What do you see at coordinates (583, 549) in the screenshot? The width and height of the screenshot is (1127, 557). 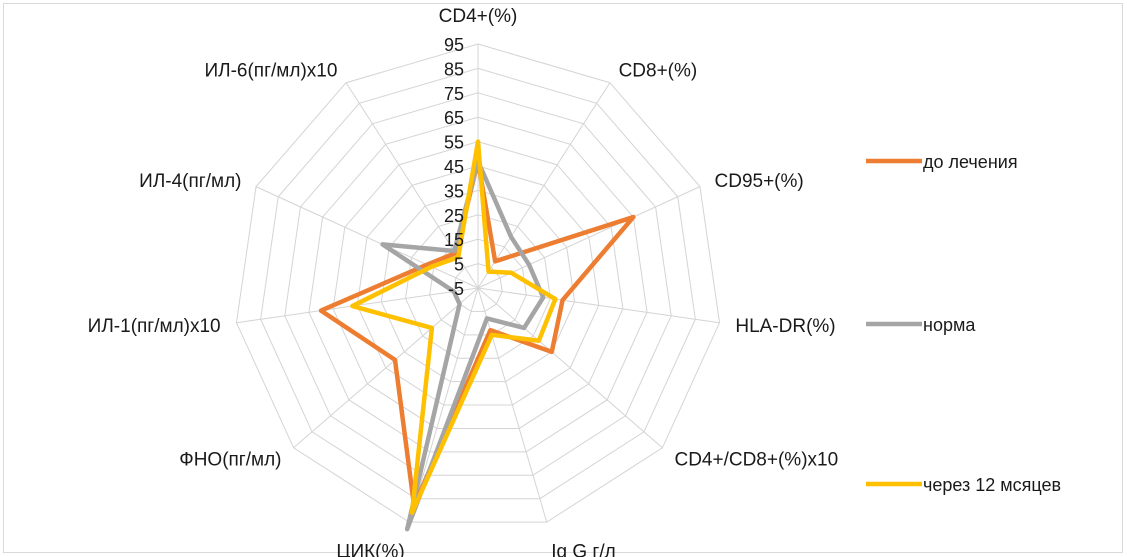 I see `axis-label: Ig G г/л` at bounding box center [583, 549].